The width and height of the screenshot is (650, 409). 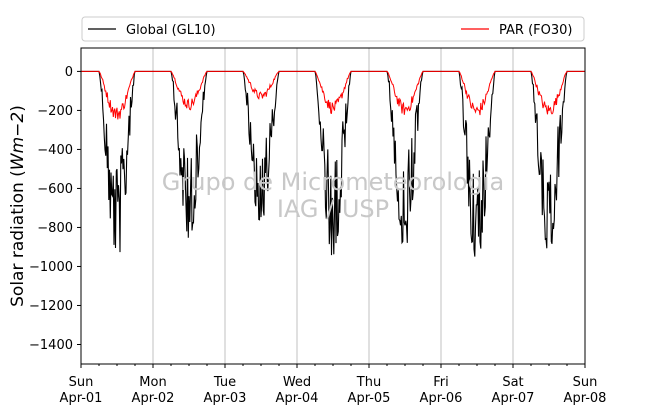 I want to click on x-tick-date: Apr-05, so click(x=369, y=398).